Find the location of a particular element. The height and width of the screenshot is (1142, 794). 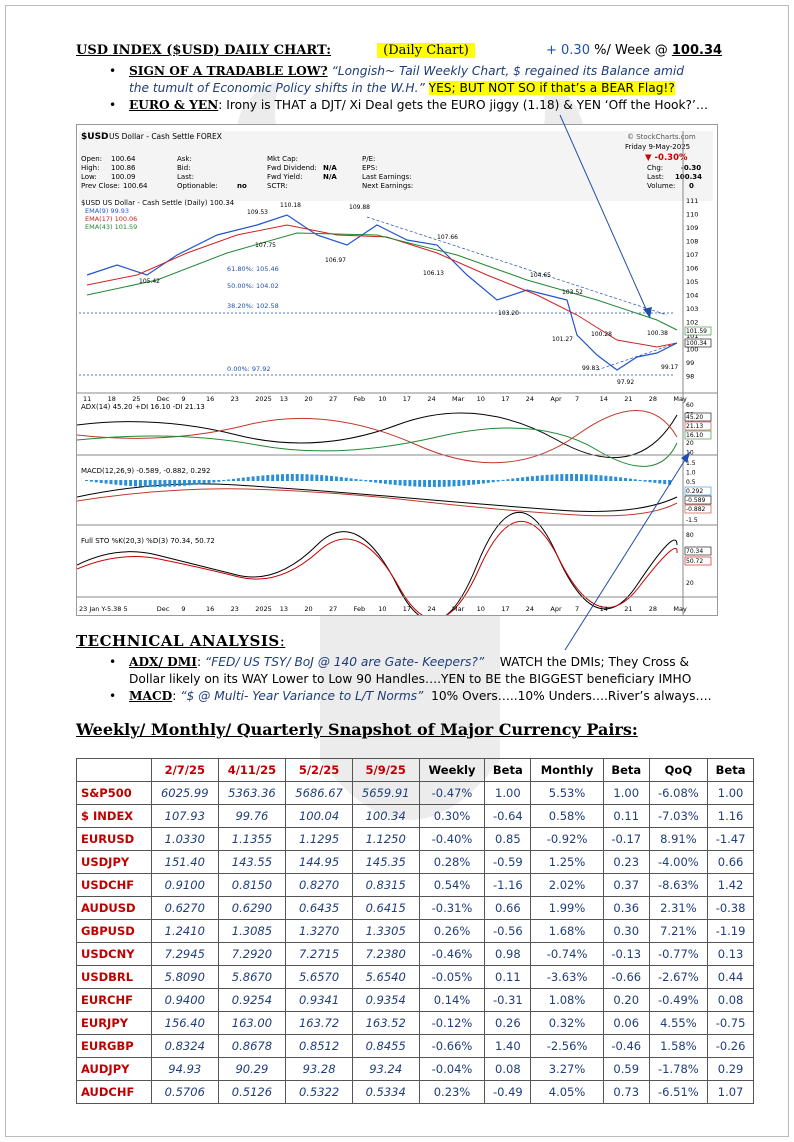

table-cell: 0.11 is located at coordinates (626, 816).